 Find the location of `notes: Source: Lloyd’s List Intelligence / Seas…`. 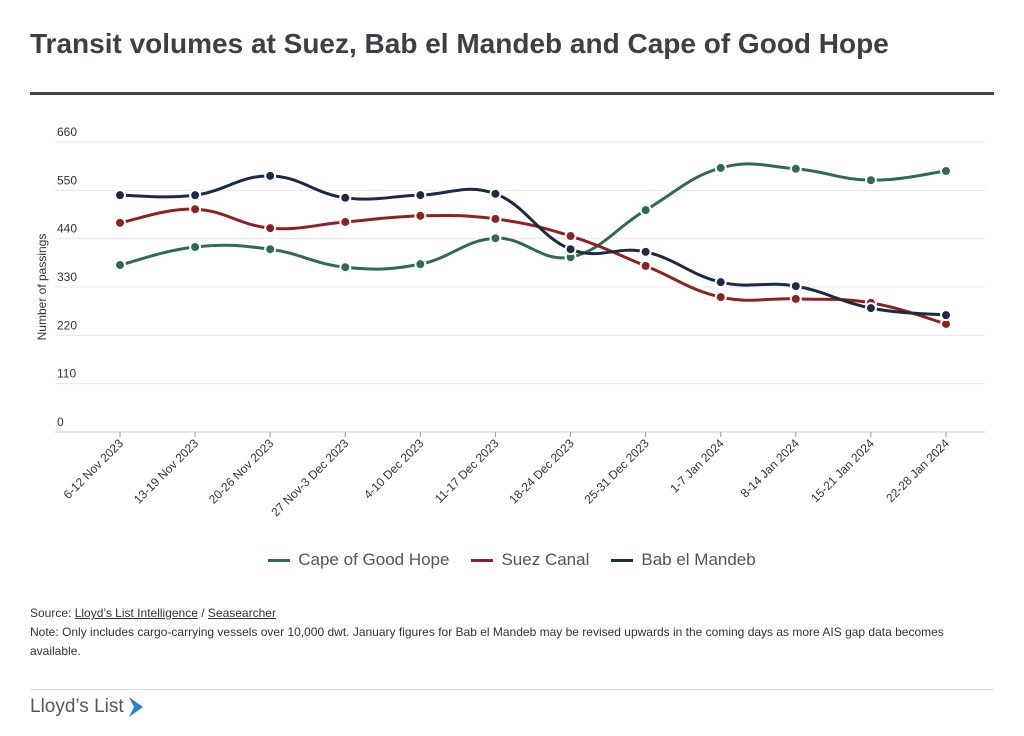

notes: Source: Lloyd’s List Intelligence / Seas… is located at coordinates (510, 632).